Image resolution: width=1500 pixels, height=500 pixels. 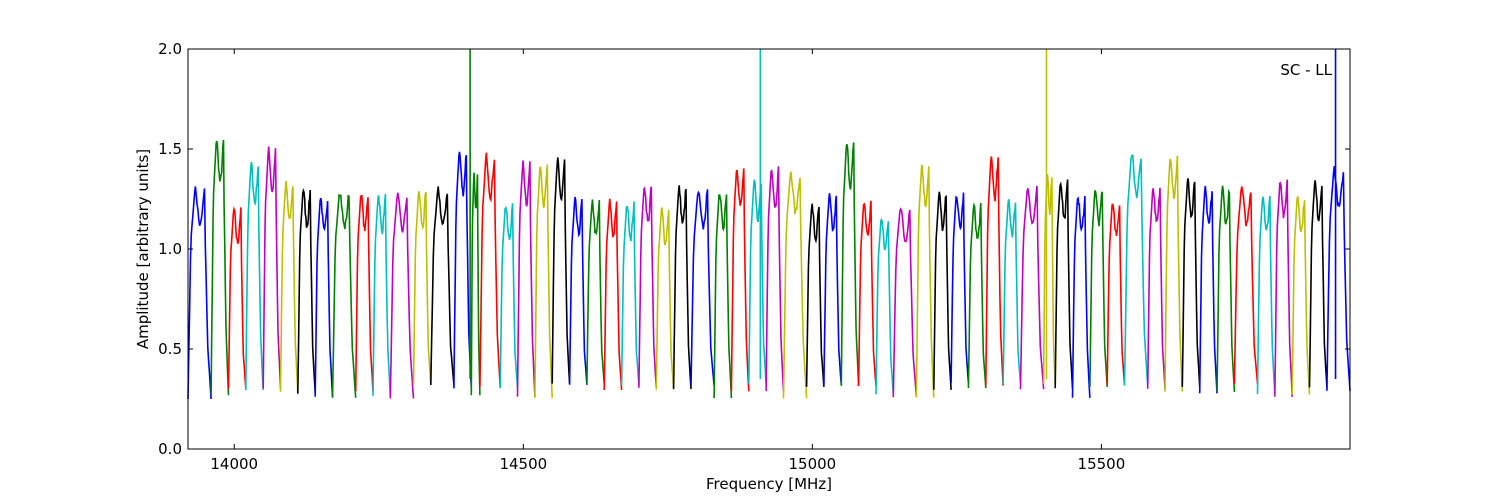 What do you see at coordinates (1306, 70) in the screenshot?
I see `plot-annotation: SC - LL` at bounding box center [1306, 70].